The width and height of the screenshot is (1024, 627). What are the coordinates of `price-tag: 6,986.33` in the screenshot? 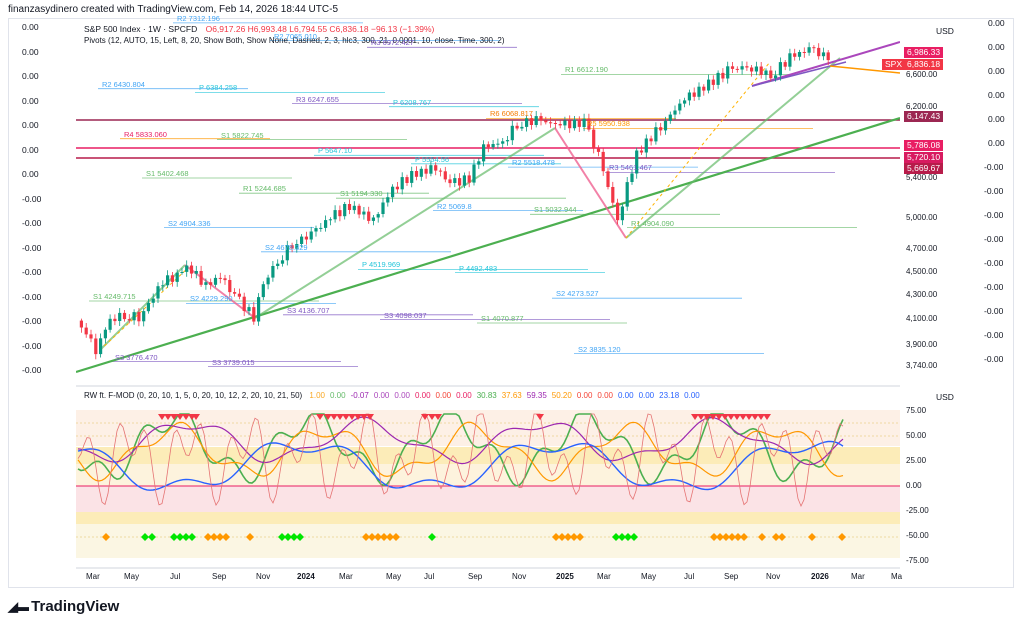 It's located at (924, 52).